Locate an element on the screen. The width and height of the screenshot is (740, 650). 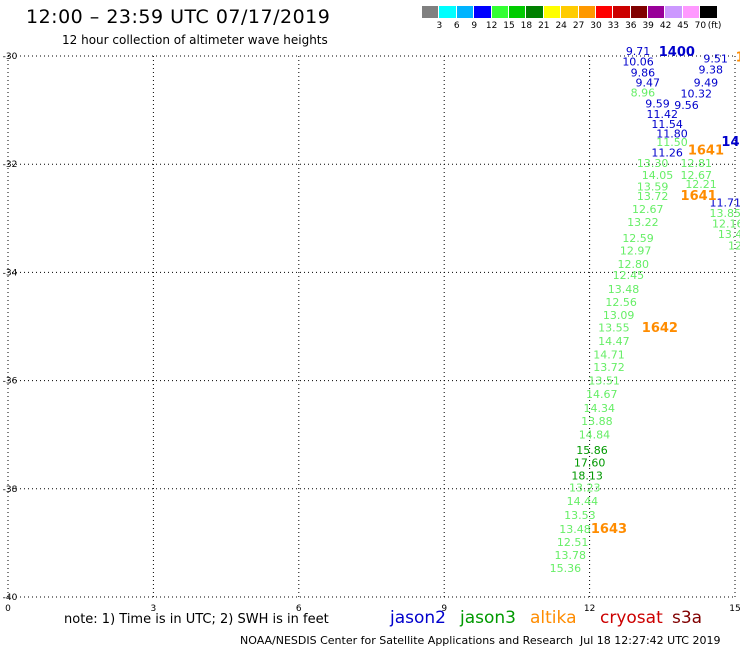
data-point-label: 8.96 is located at coordinates (643, 93).